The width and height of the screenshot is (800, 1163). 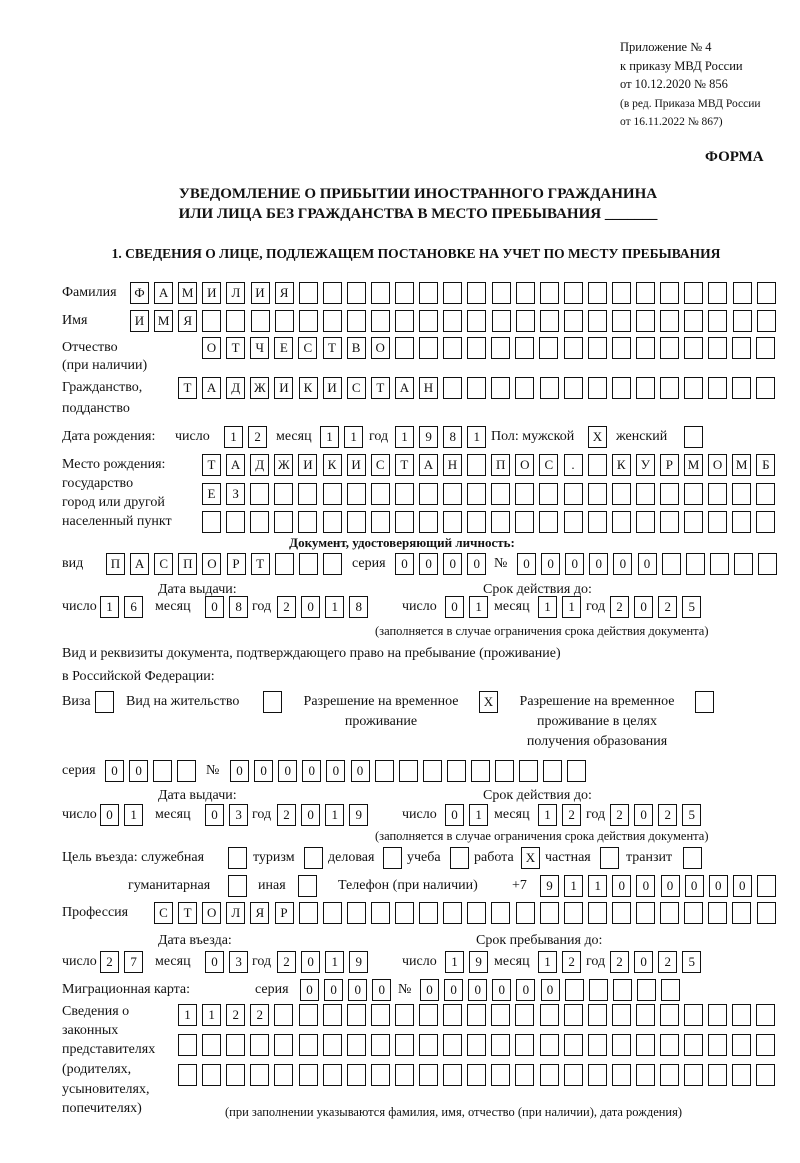 I want to click on character-cell: И, so click(x=139, y=321).